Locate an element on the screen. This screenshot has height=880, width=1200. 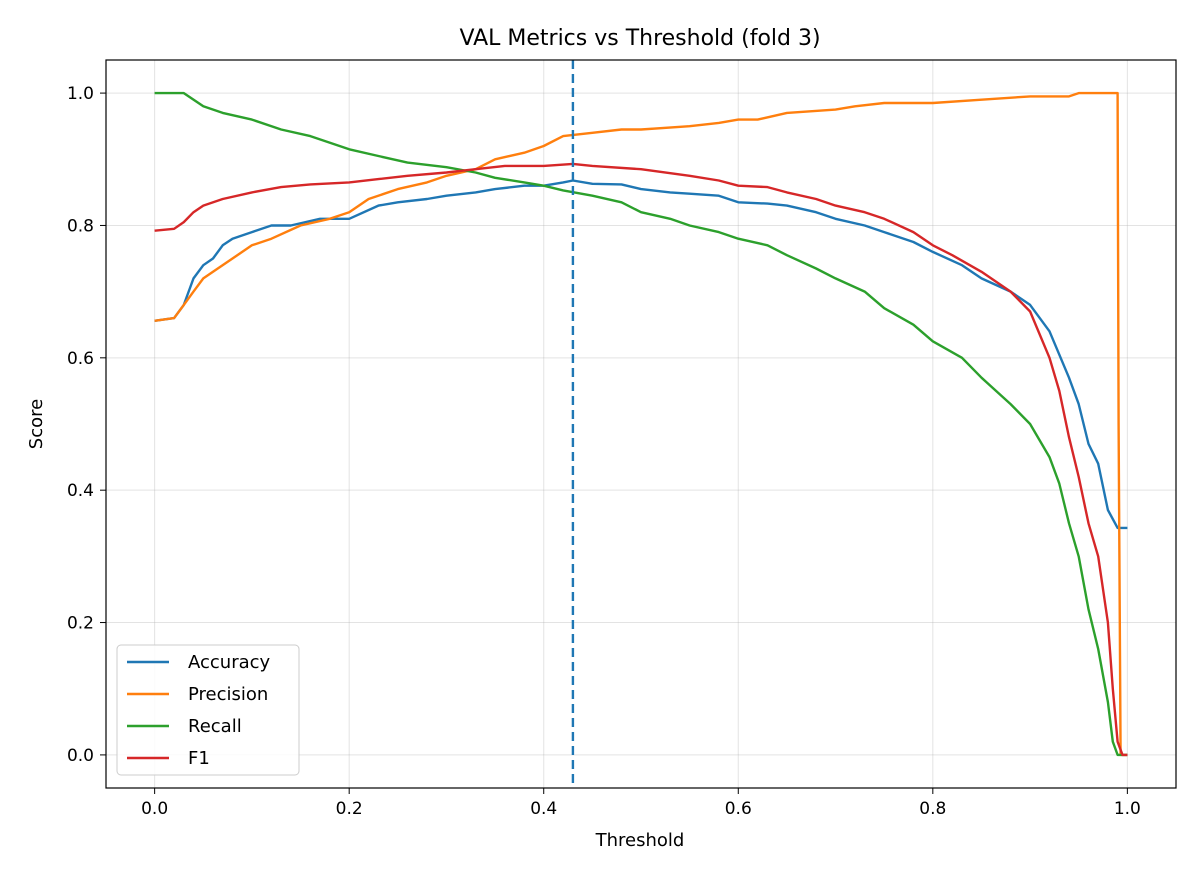
legend-box is located at coordinates (208, 710).